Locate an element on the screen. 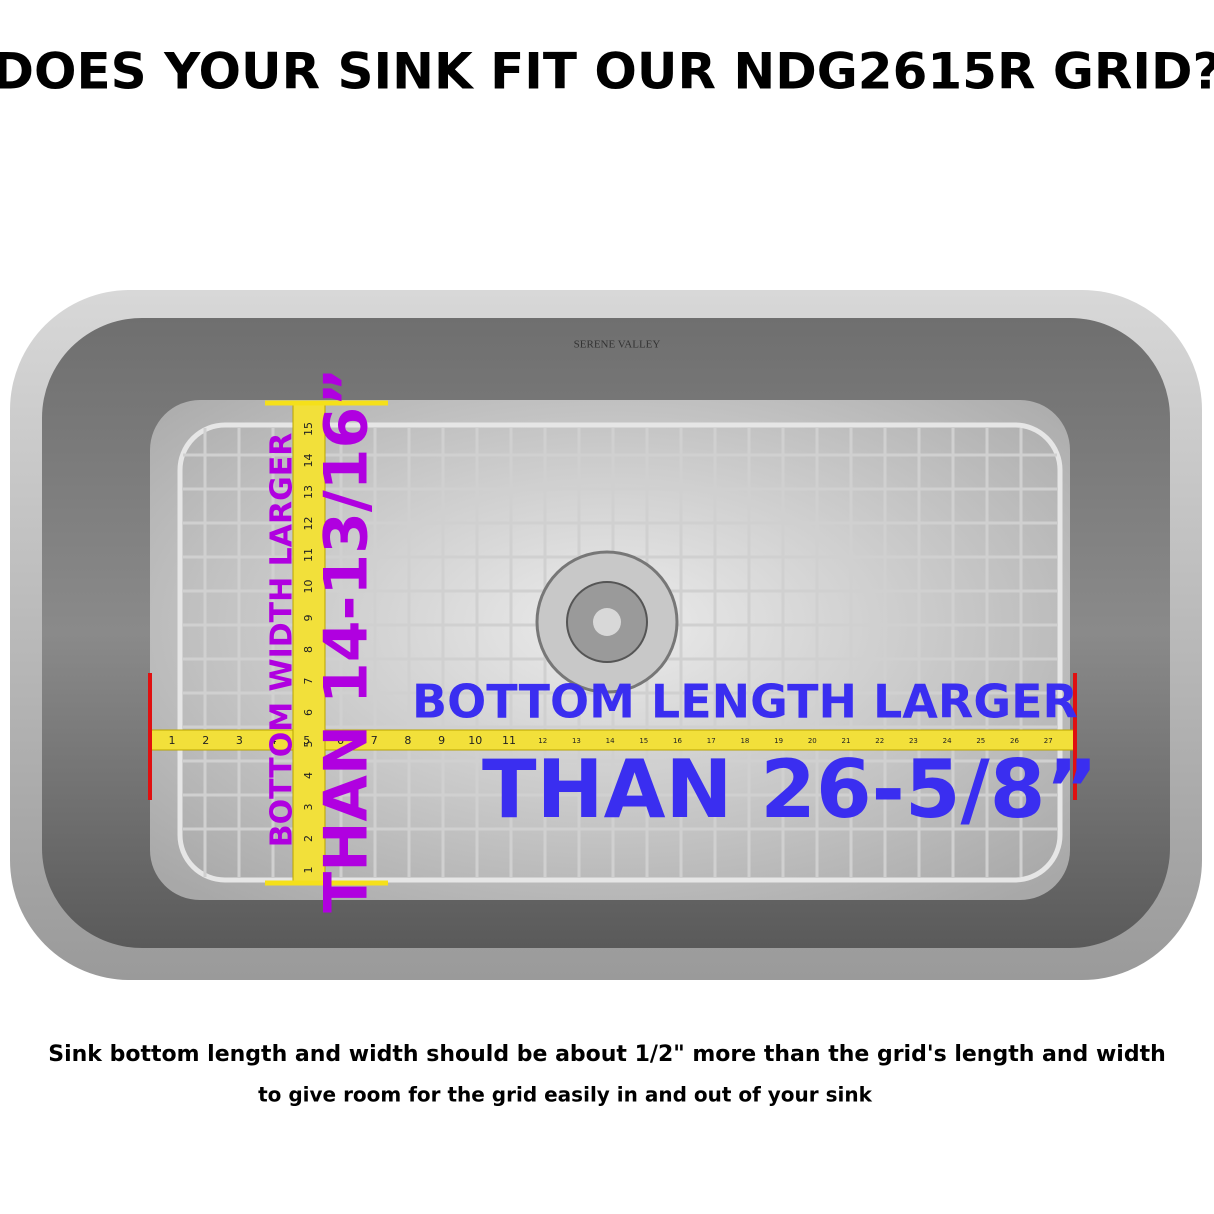  tape-number: 21 is located at coordinates (846, 741).